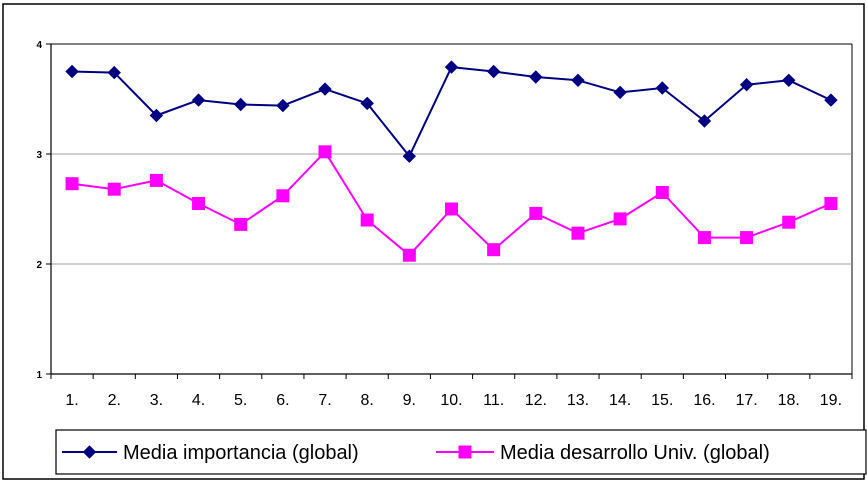 The image size is (867, 482). What do you see at coordinates (240, 400) in the screenshot?
I see `x-tick-label: 5.` at bounding box center [240, 400].